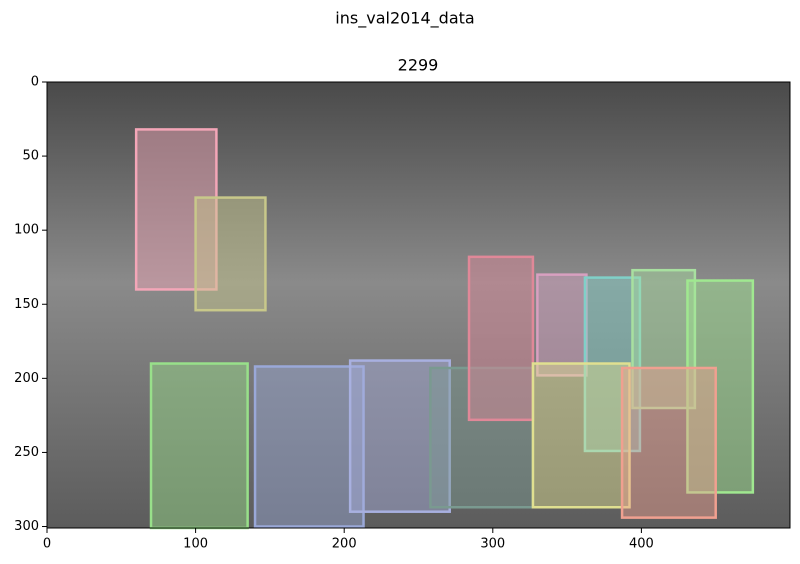 This screenshot has width=800, height=564. Describe the element at coordinates (35, 82) in the screenshot. I see `y-tick-label: 0` at that location.